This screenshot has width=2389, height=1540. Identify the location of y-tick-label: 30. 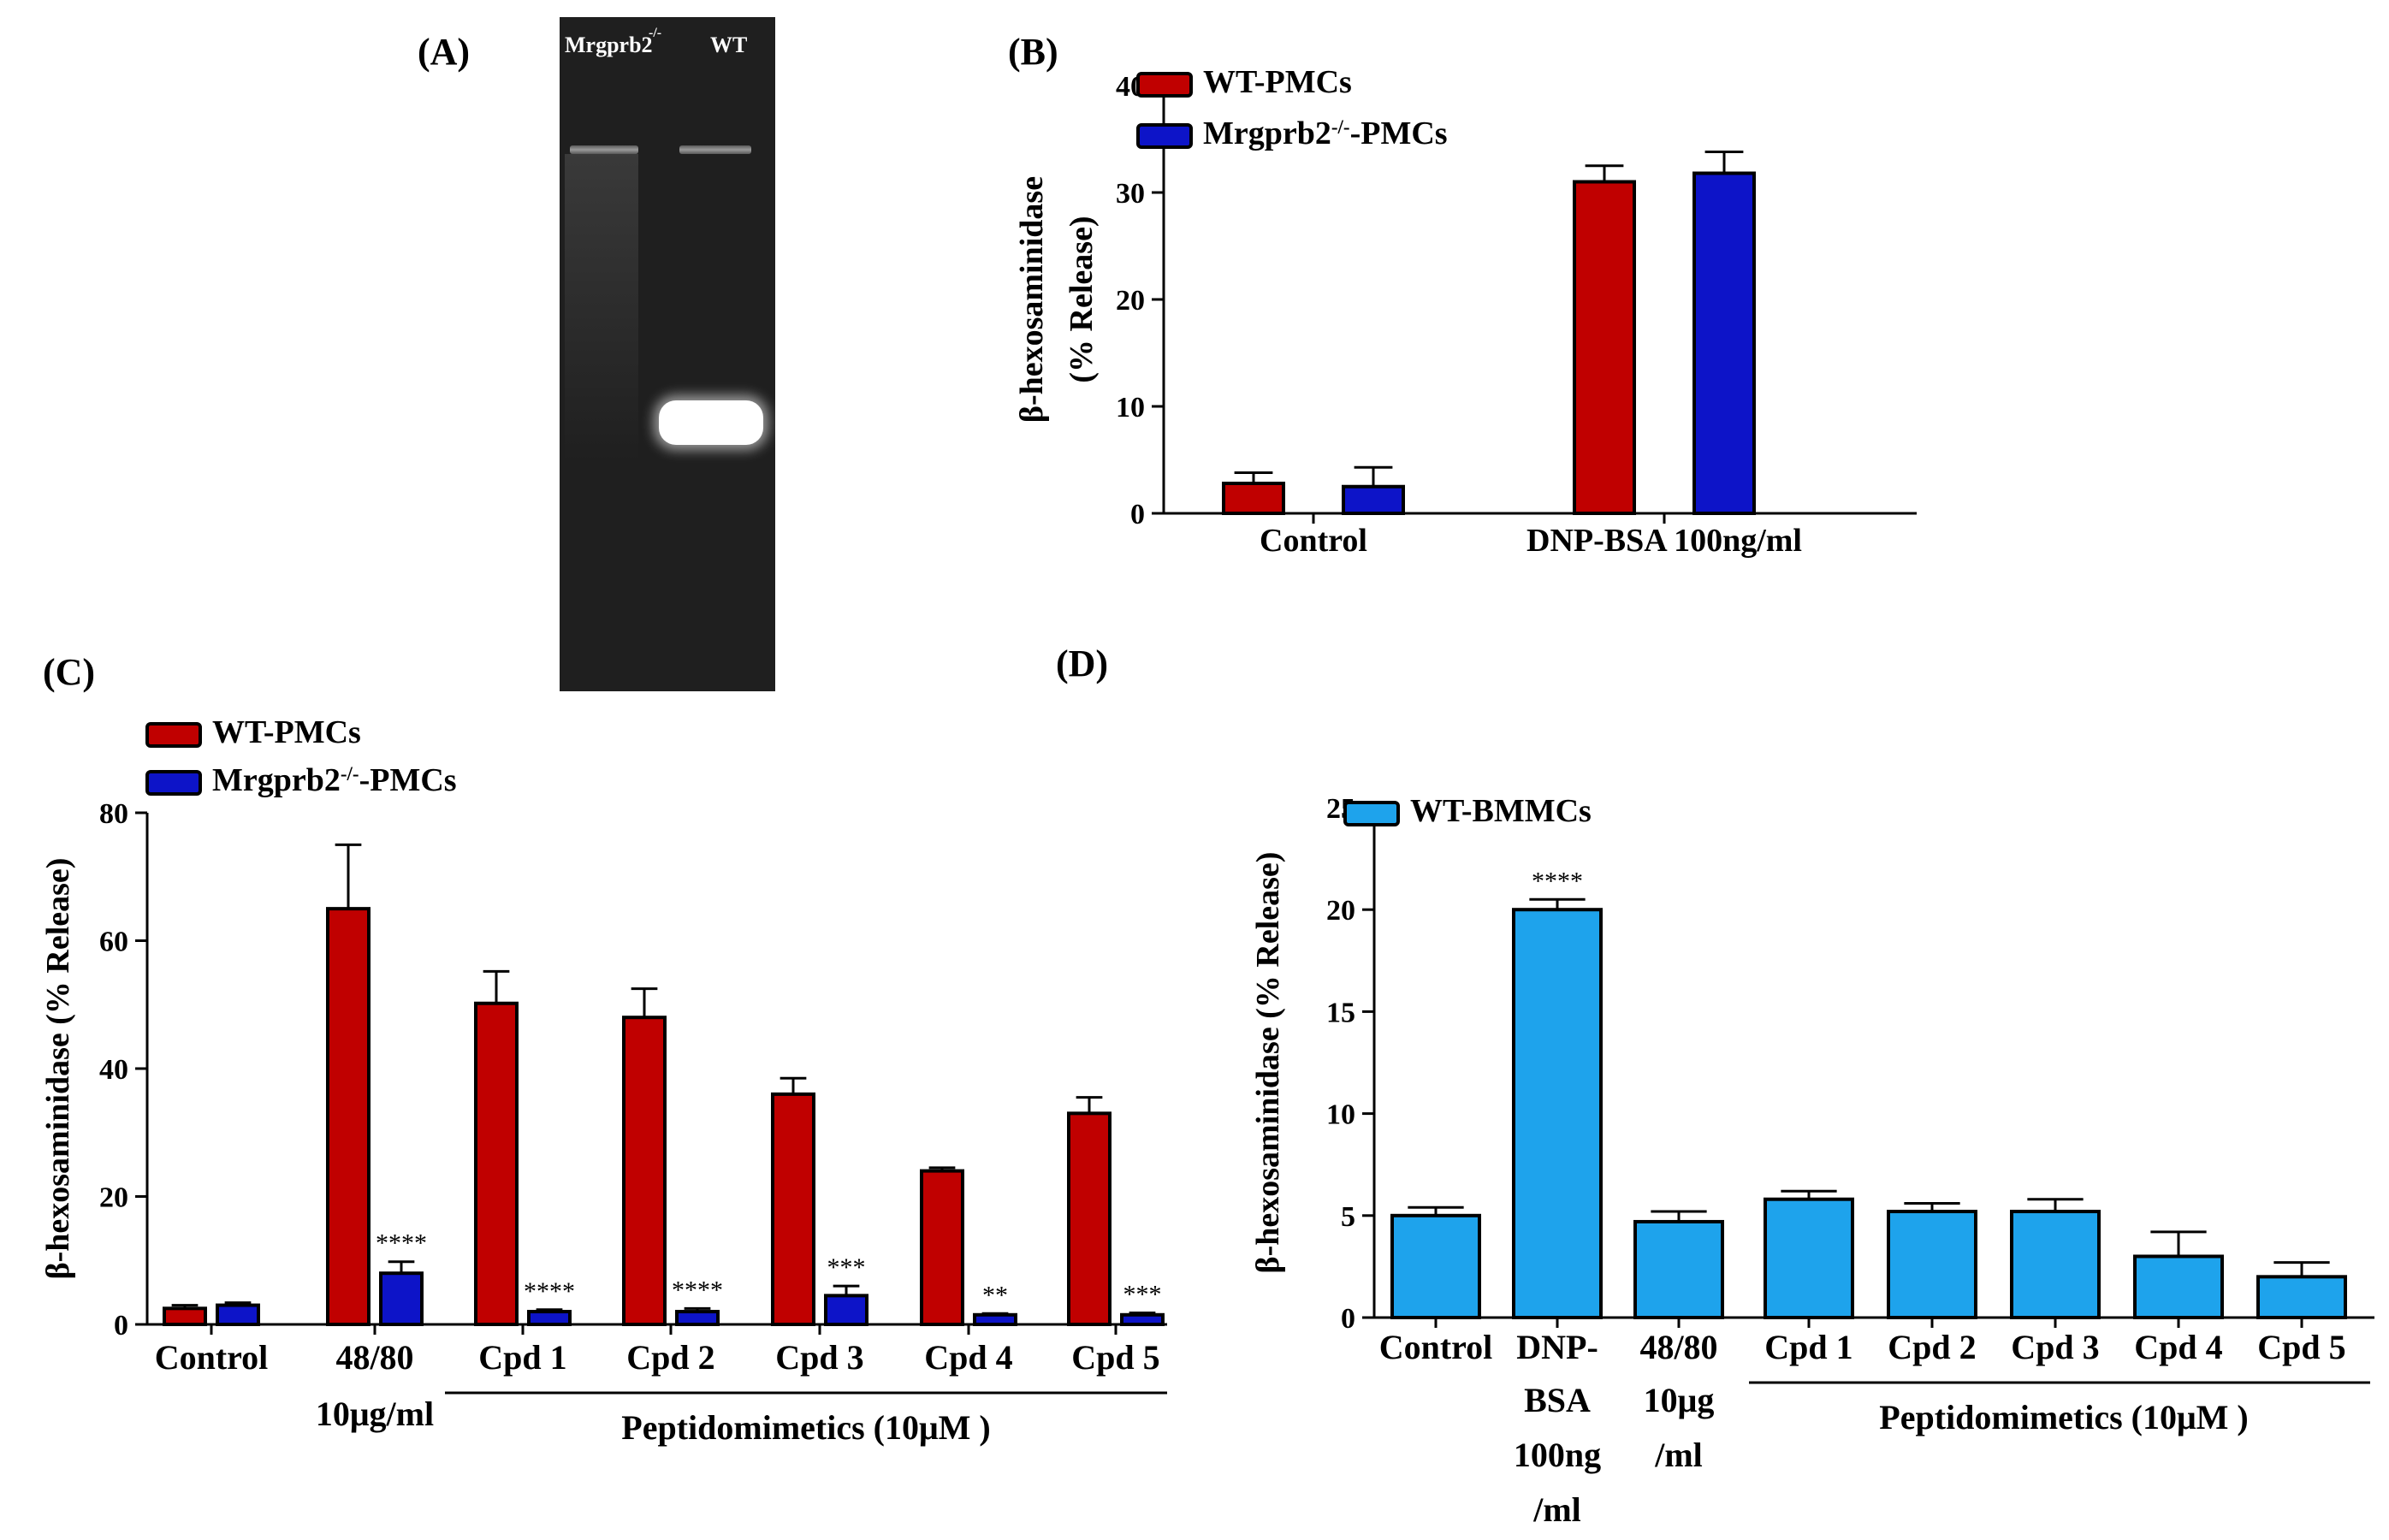
(1130, 194).